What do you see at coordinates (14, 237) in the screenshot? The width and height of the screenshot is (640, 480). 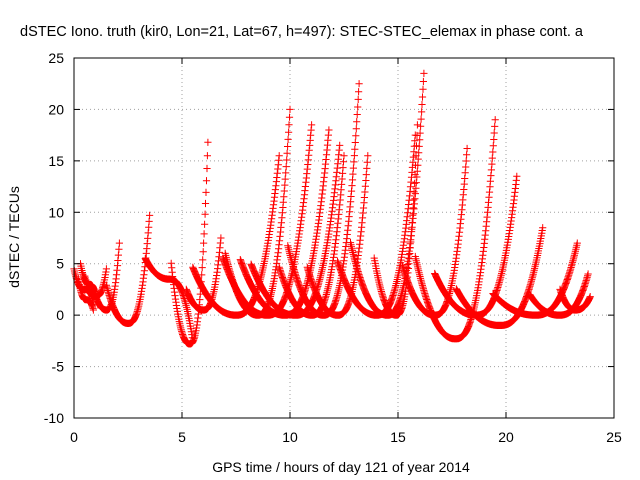 I see `y-axis-label: dSTEC / TECUs` at bounding box center [14, 237].